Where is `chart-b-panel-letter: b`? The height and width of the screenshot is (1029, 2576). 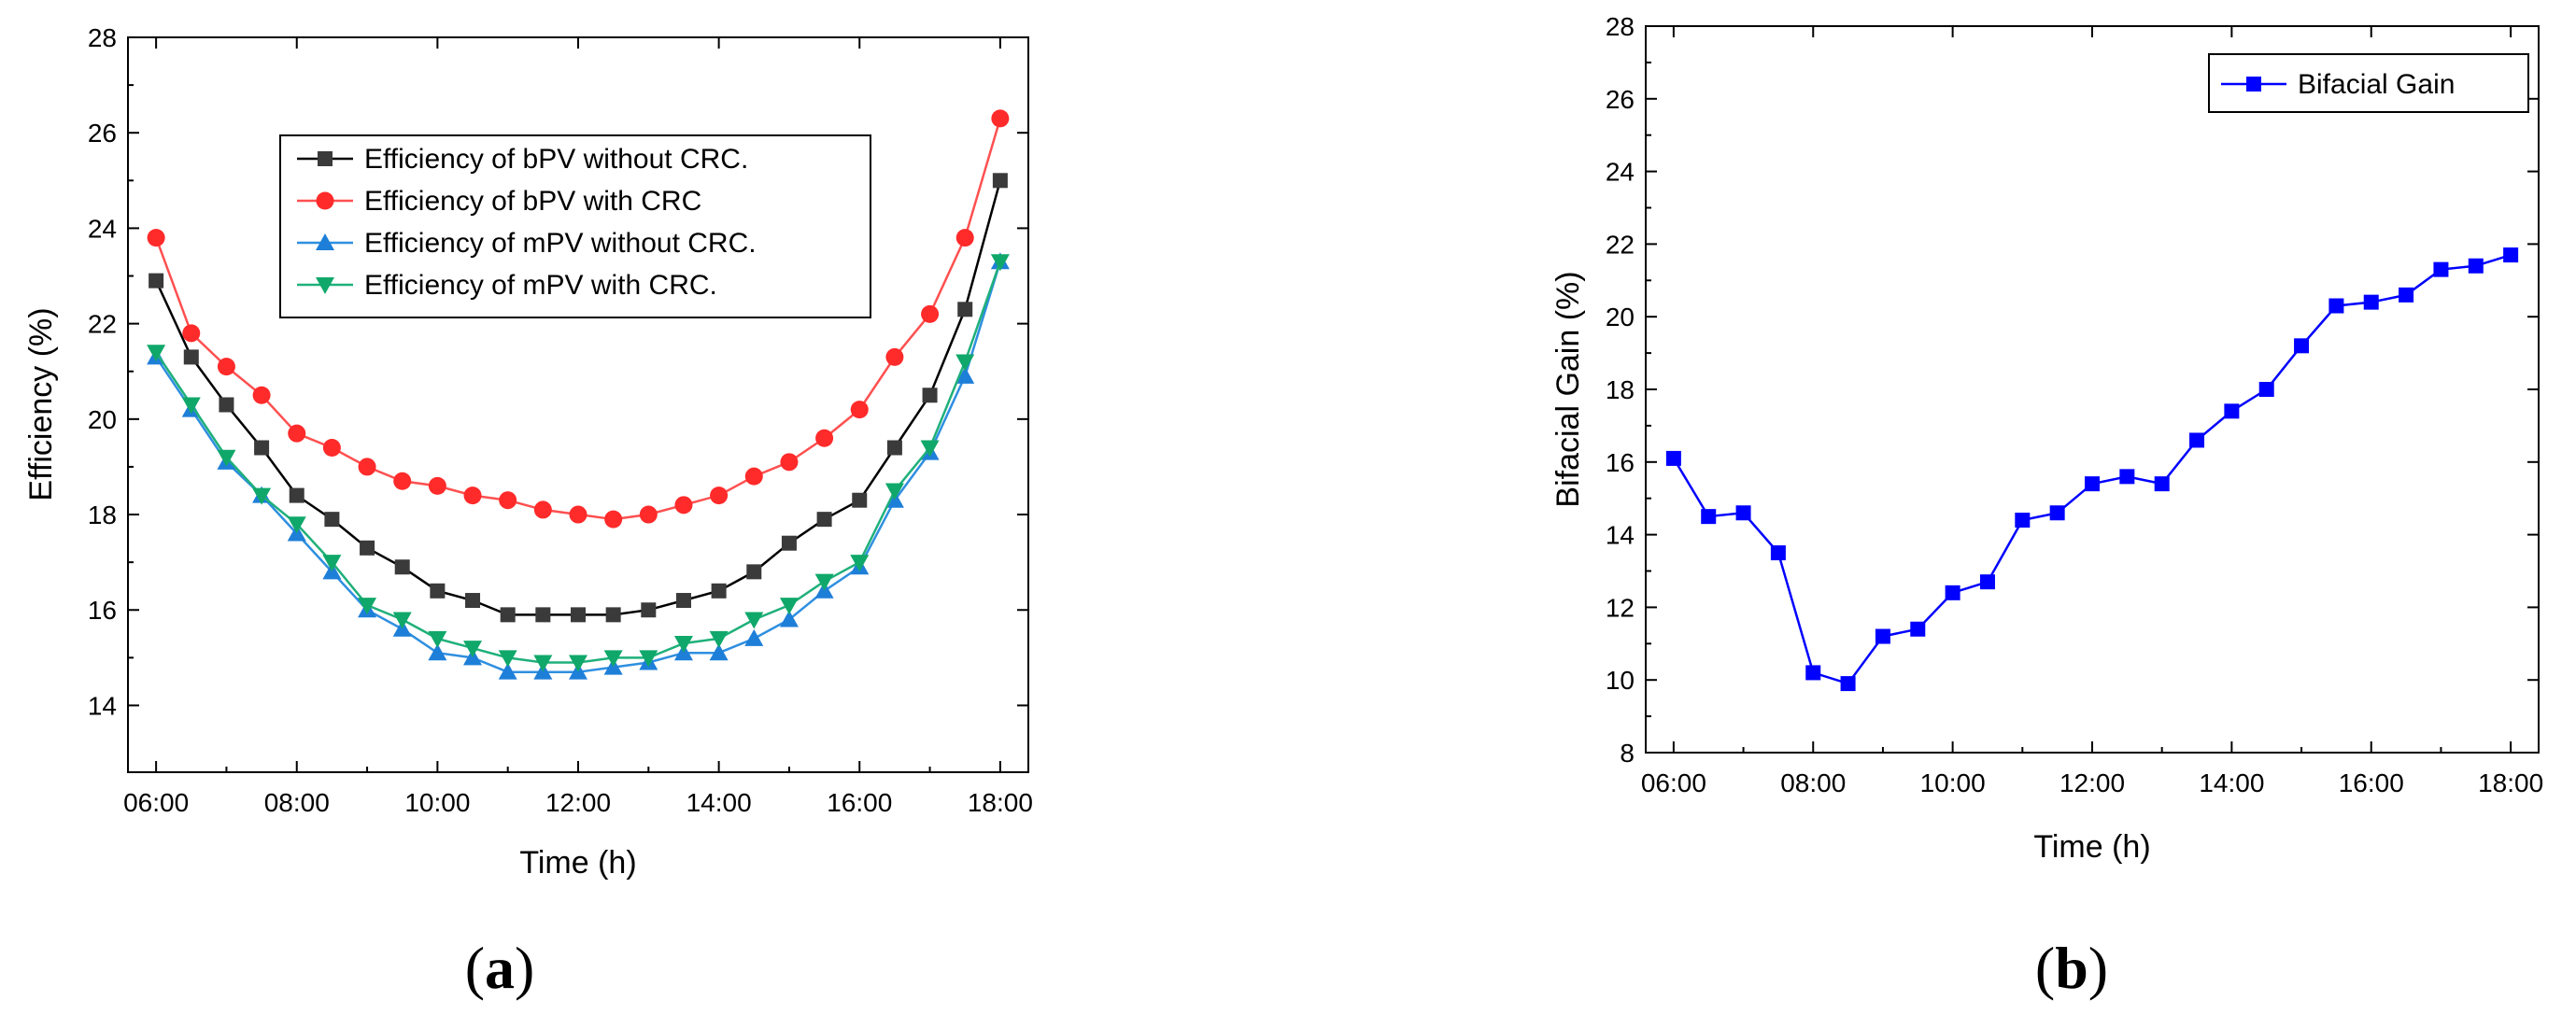
chart-b-panel-letter: b is located at coordinates (2071, 968).